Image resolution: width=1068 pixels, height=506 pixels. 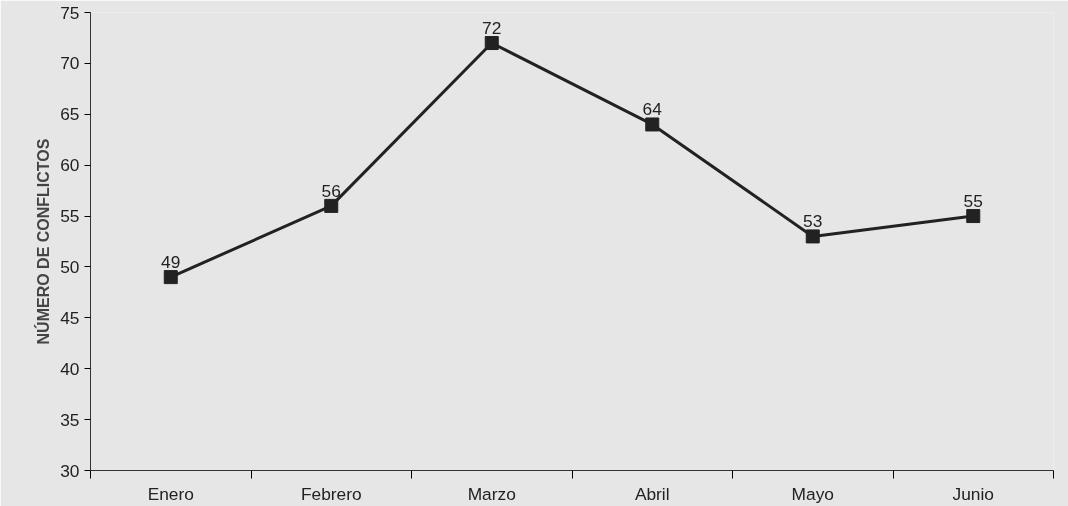 What do you see at coordinates (70, 63) in the screenshot?
I see `y-tick-label: 70` at bounding box center [70, 63].